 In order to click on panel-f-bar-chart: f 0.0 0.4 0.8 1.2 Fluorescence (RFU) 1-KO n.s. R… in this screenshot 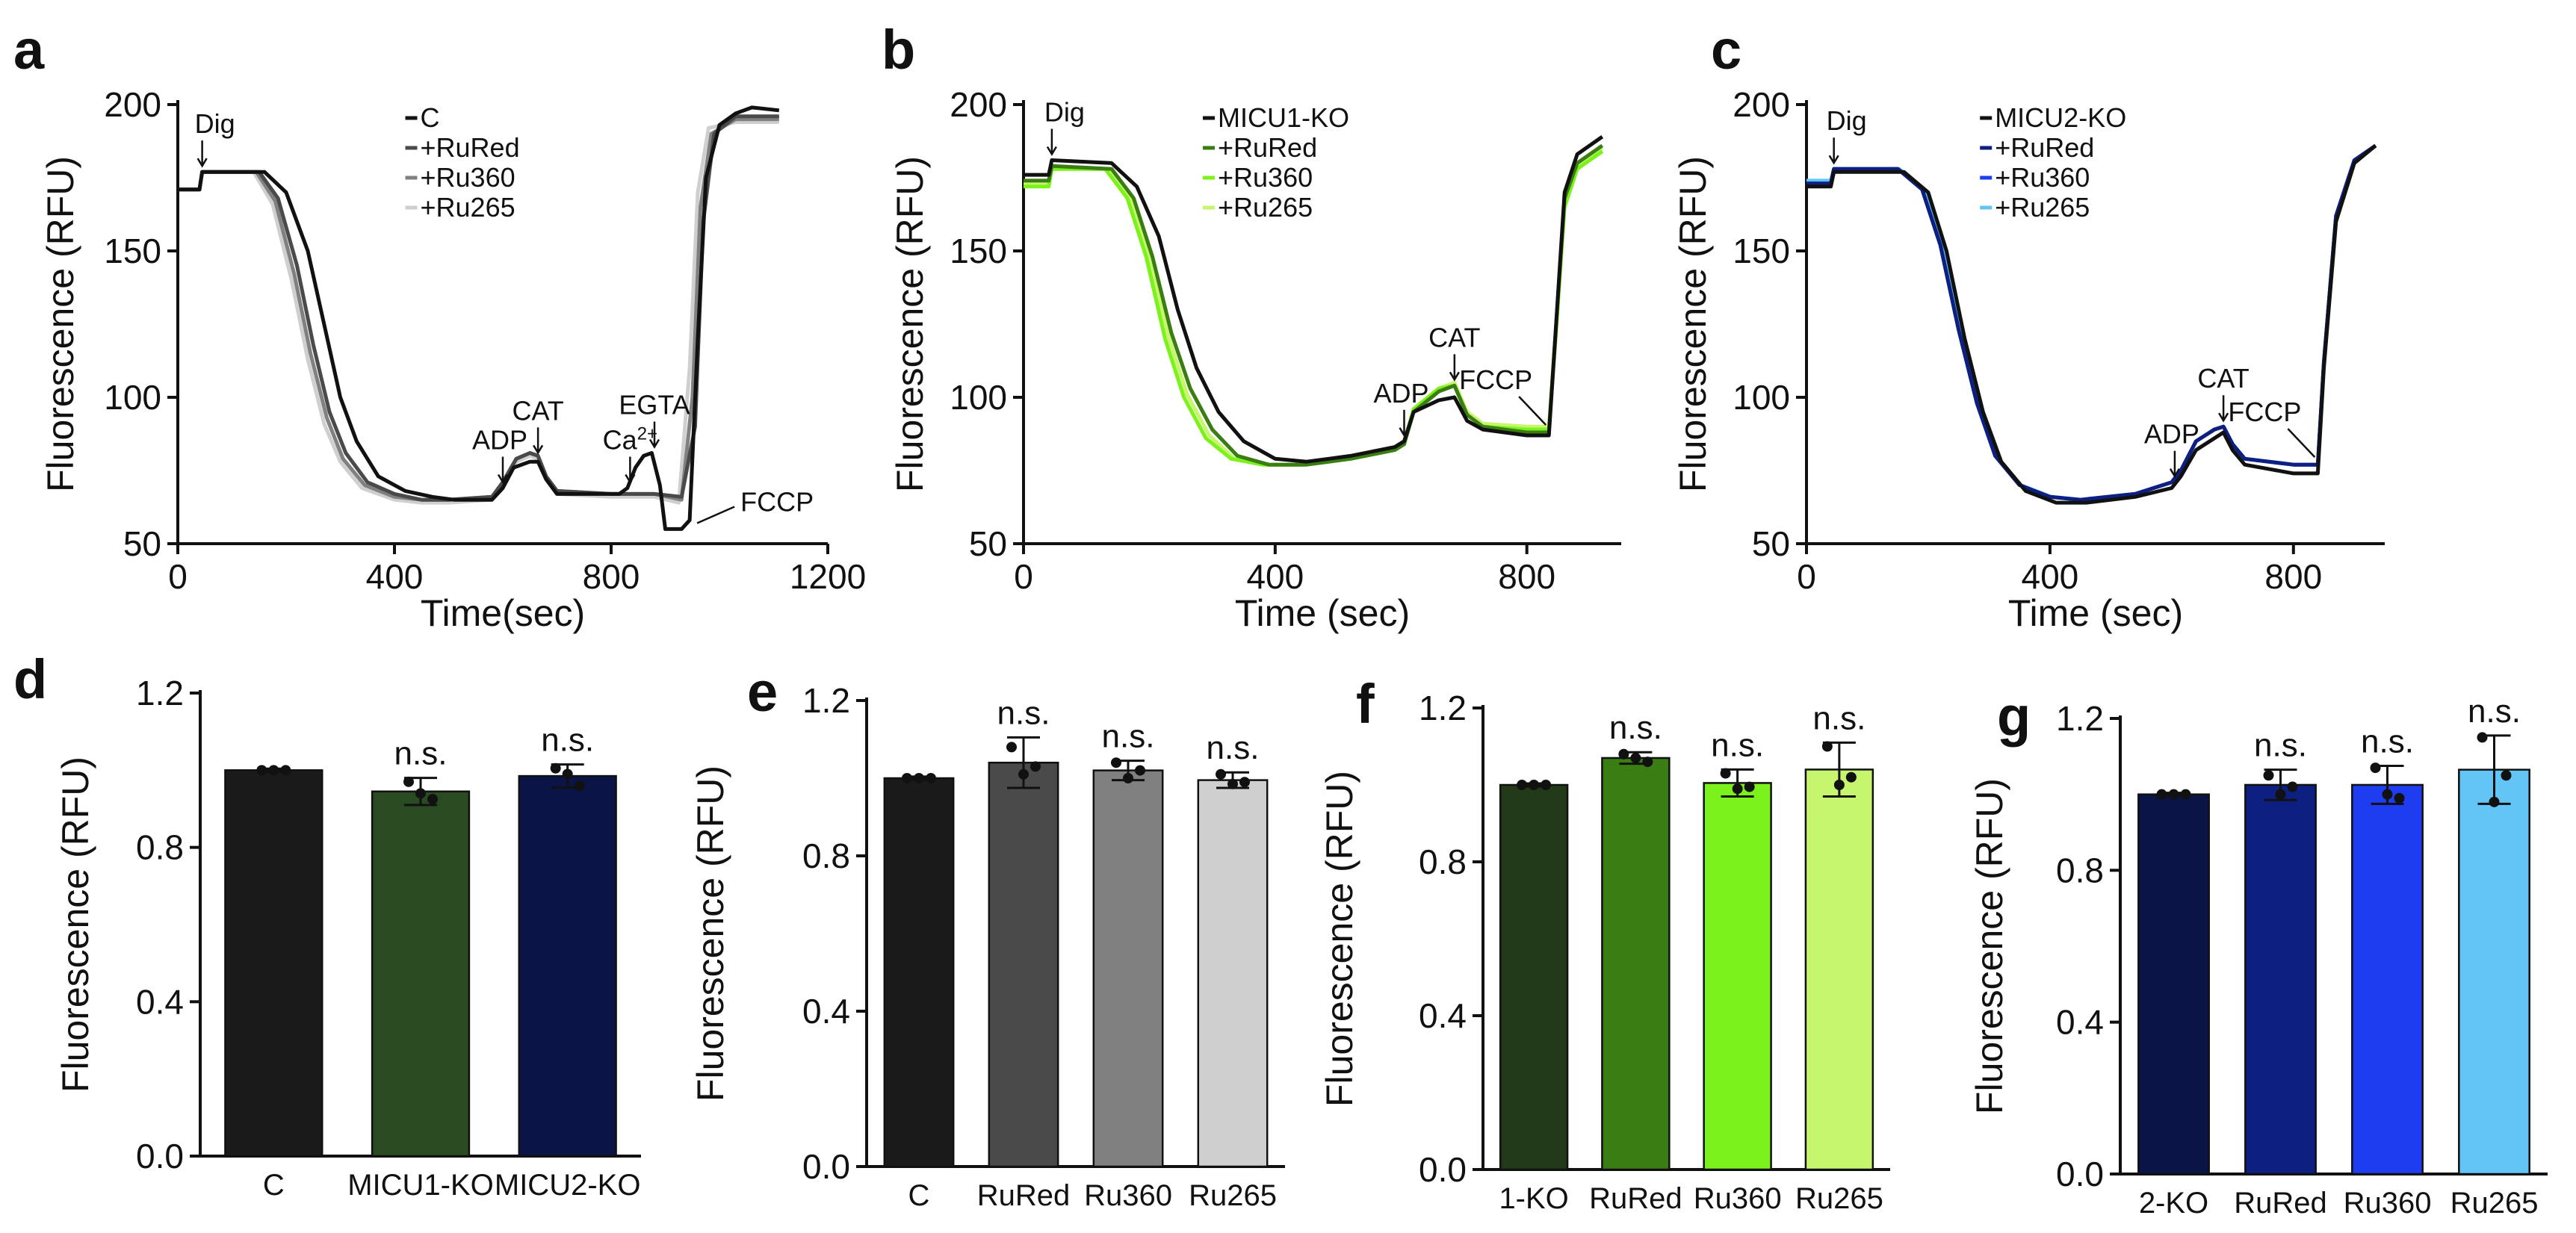, I will do `click(1604, 944)`.